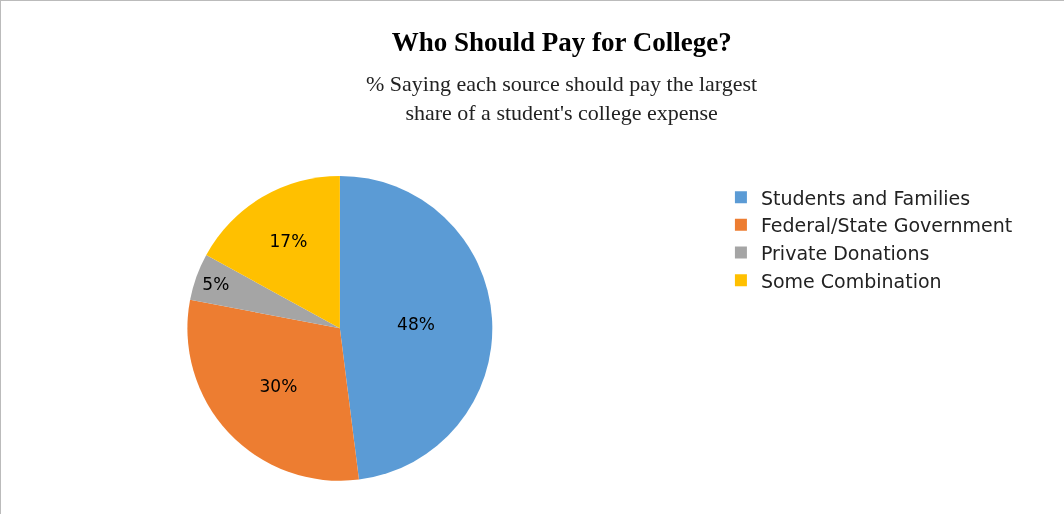 The image size is (1064, 514). What do you see at coordinates (416, 323) in the screenshot?
I see `data-label: 48%` at bounding box center [416, 323].